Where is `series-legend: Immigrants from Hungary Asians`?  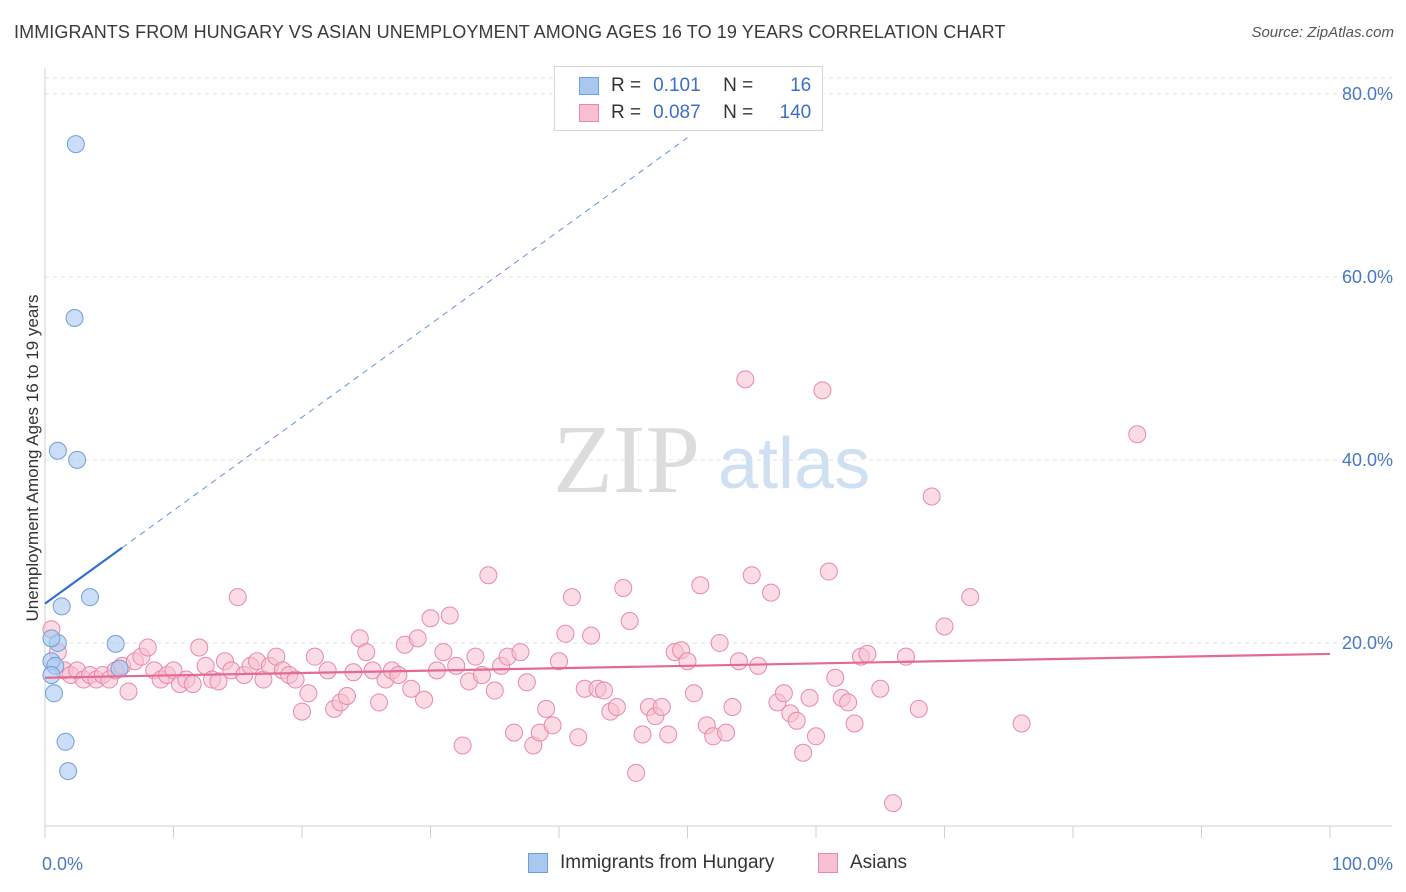 series-legend: Immigrants from Hungary Asians is located at coordinates (703, 865).